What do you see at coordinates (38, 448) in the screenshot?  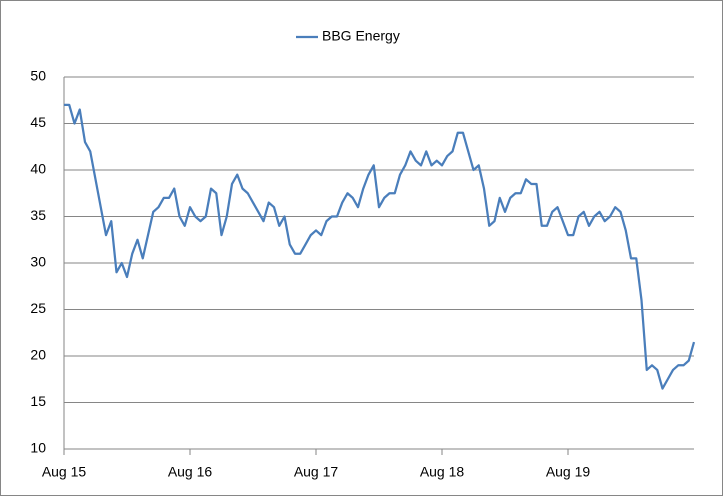 I see `y-tick-label: 10` at bounding box center [38, 448].